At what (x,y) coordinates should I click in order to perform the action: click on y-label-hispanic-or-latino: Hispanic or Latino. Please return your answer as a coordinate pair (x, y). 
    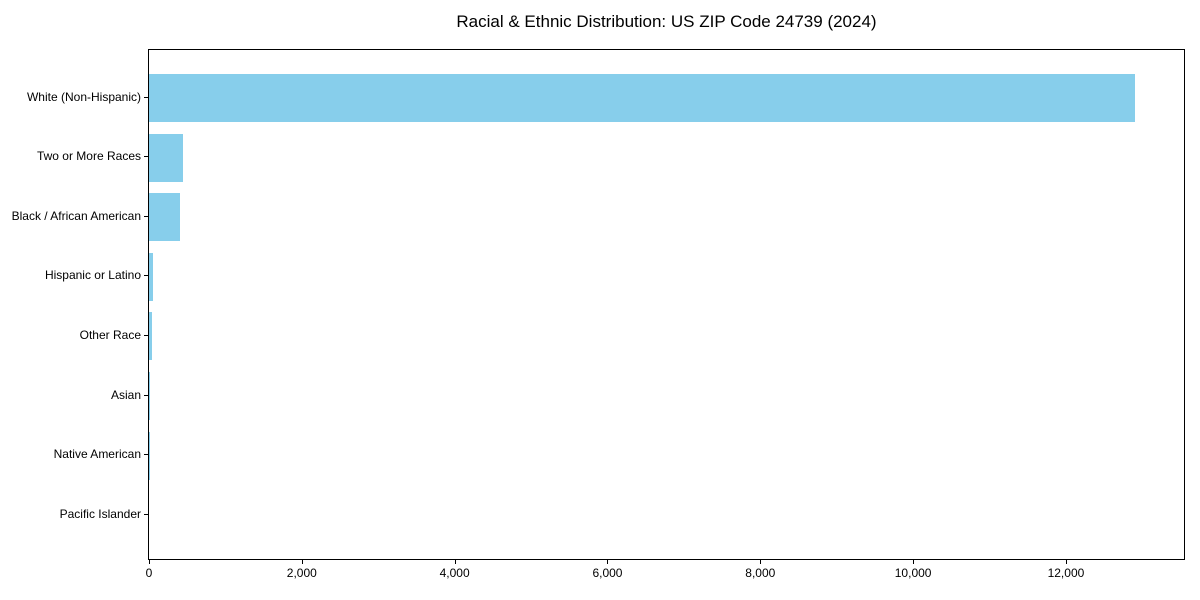
    Looking at the image, I should click on (92, 275).